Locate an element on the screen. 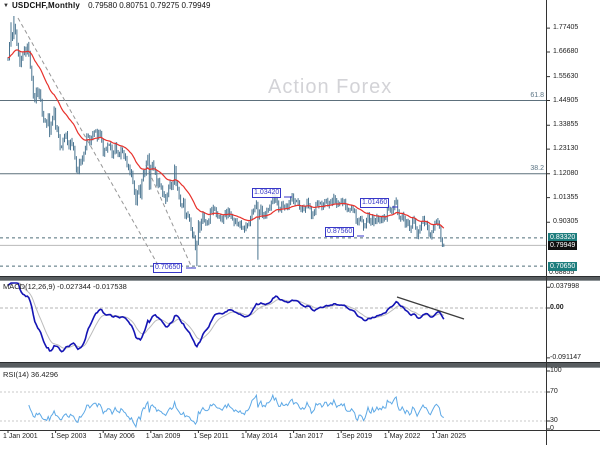 This screenshot has height=450, width=600. time-axis-label: 1 May 2014 is located at coordinates (259, 436).